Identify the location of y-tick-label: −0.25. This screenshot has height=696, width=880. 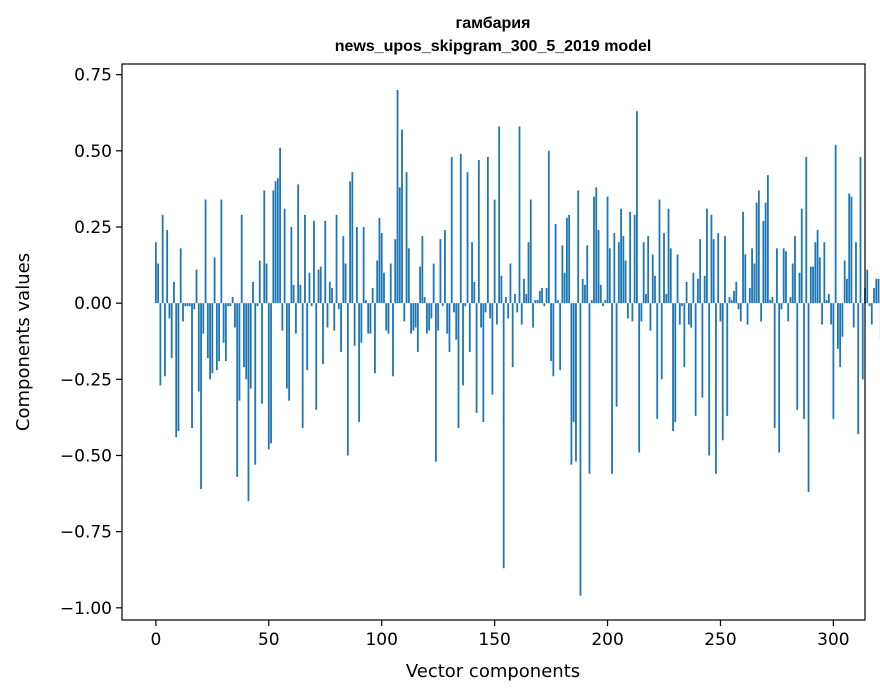
(86, 380).